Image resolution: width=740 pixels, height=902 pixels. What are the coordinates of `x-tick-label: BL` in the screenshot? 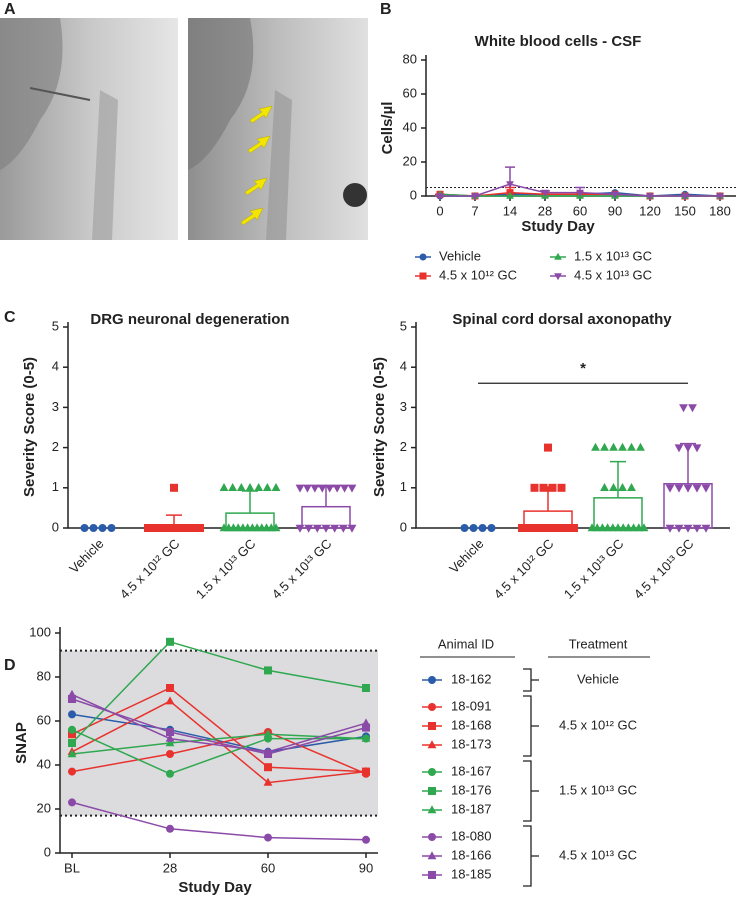 It's located at (72, 867).